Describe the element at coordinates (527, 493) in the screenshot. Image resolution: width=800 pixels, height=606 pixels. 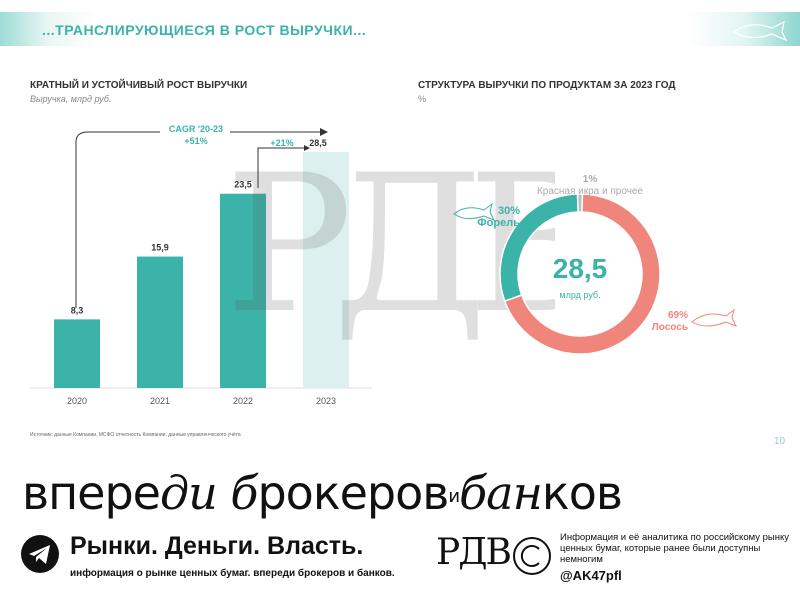
I see `slogan-script: н` at that location.